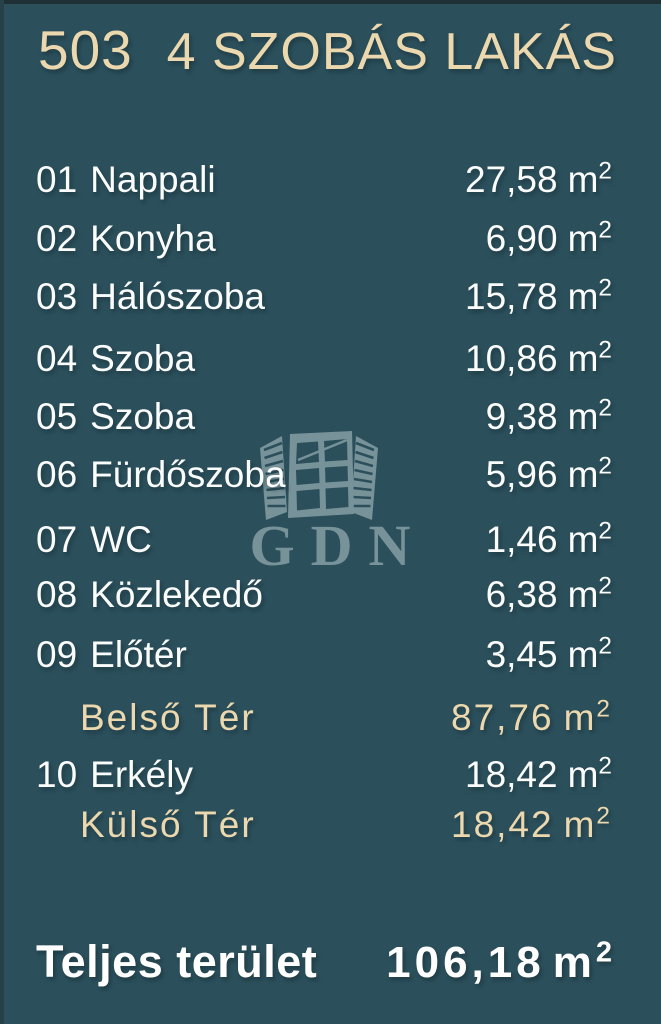 The image size is (661, 1024). Describe the element at coordinates (531, 716) in the screenshot. I see `subtotal-area: 87,76 m2` at that location.